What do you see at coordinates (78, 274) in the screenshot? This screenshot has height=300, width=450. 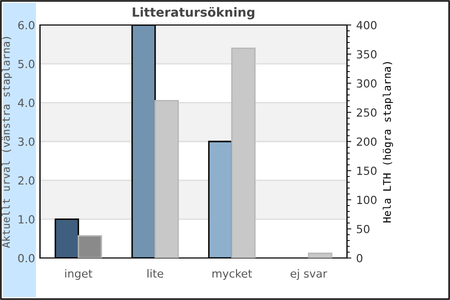 I see `x-tick-label: inget` at bounding box center [78, 274].